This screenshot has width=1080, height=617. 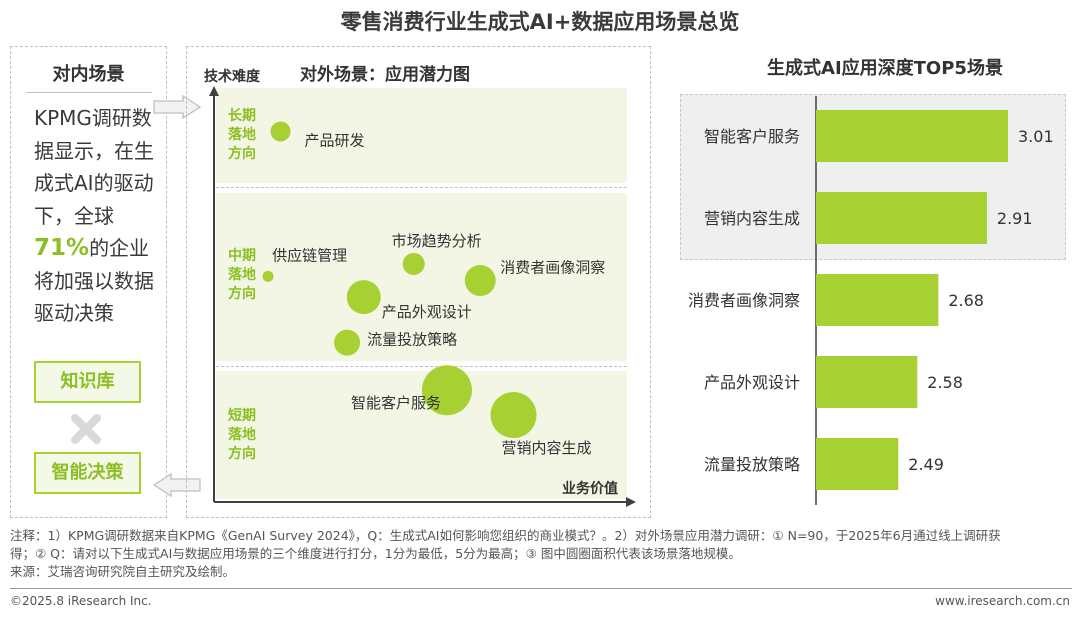 I want to click on scatter-x-label: 业务价值, so click(x=590, y=489).